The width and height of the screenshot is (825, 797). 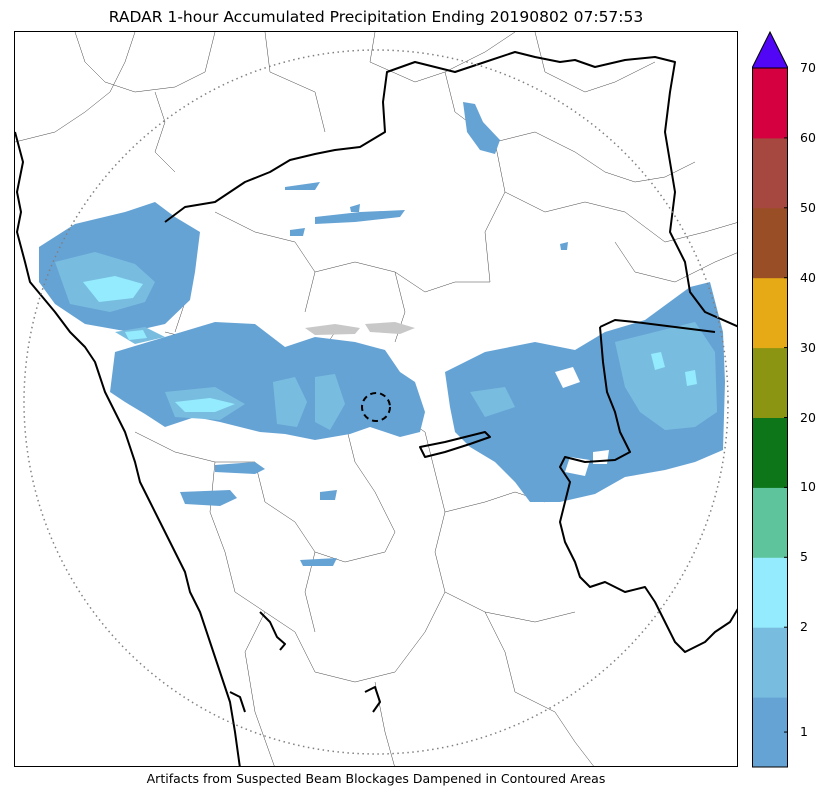 What do you see at coordinates (770, 49) in the screenshot?
I see `colorbar-over-arrow` at bounding box center [770, 49].